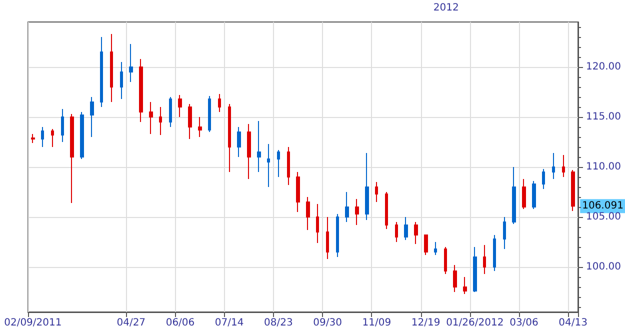  I want to click on x-tick-label: 04/13, so click(573, 323).